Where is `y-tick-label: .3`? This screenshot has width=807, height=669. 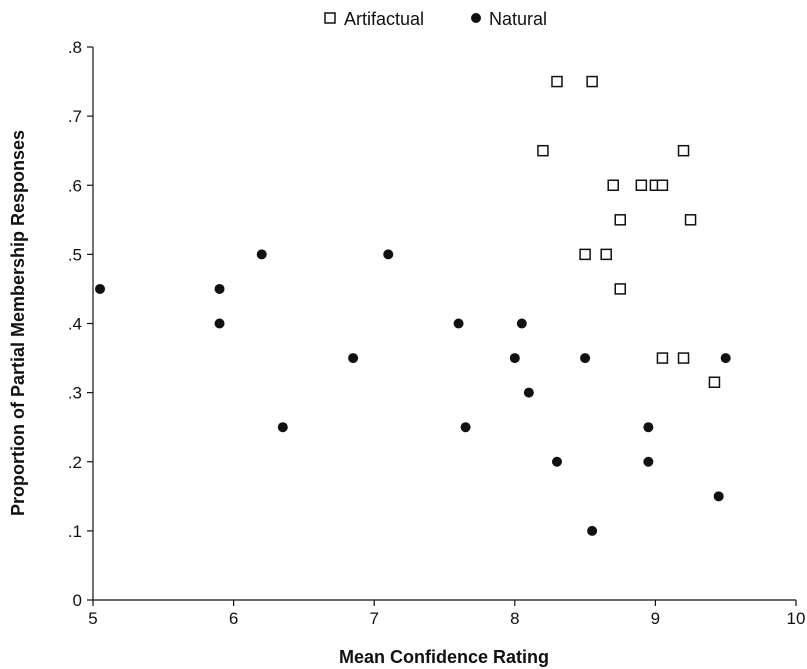
y-tick-label: .3 is located at coordinates (75, 393).